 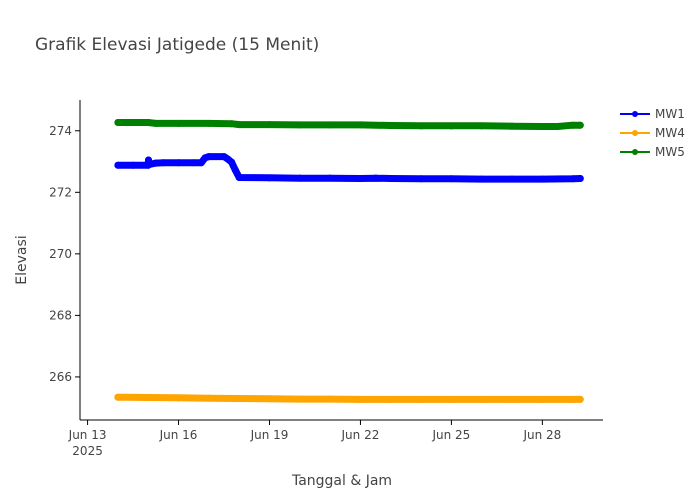 I want to click on x-tick-label: Jun 16, so click(x=178, y=435).